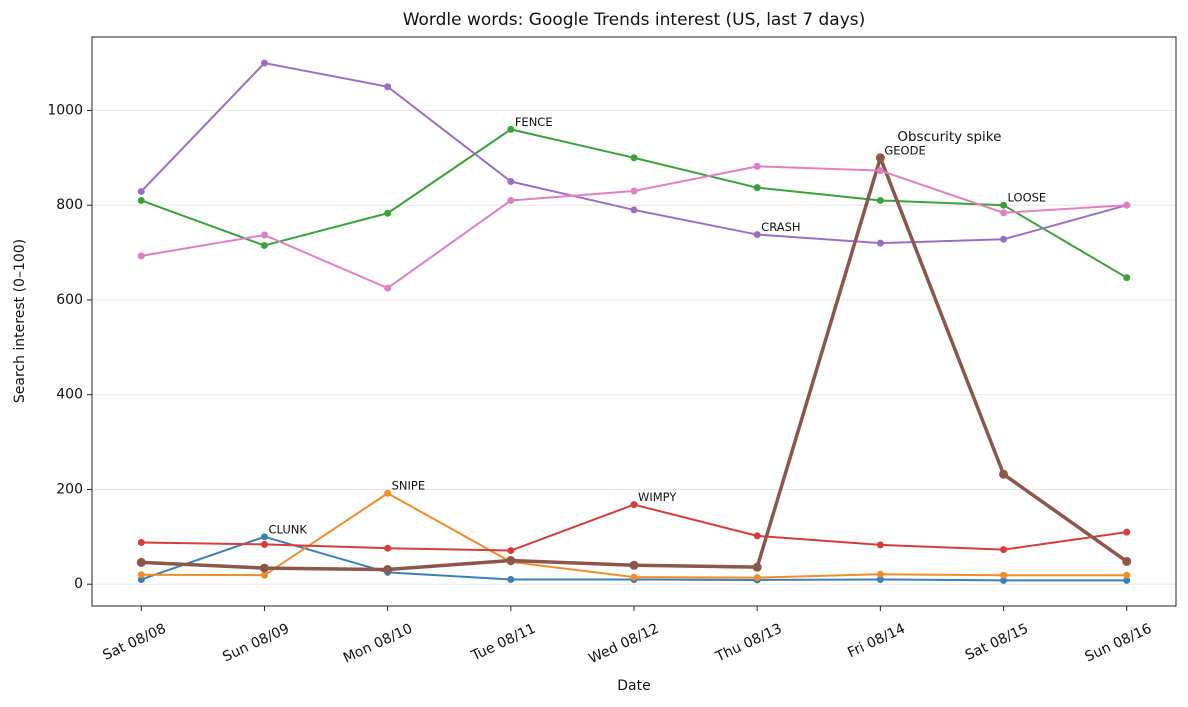  What do you see at coordinates (134, 642) in the screenshot?
I see `x-tick-label: Sat 08/08` at bounding box center [134, 642].